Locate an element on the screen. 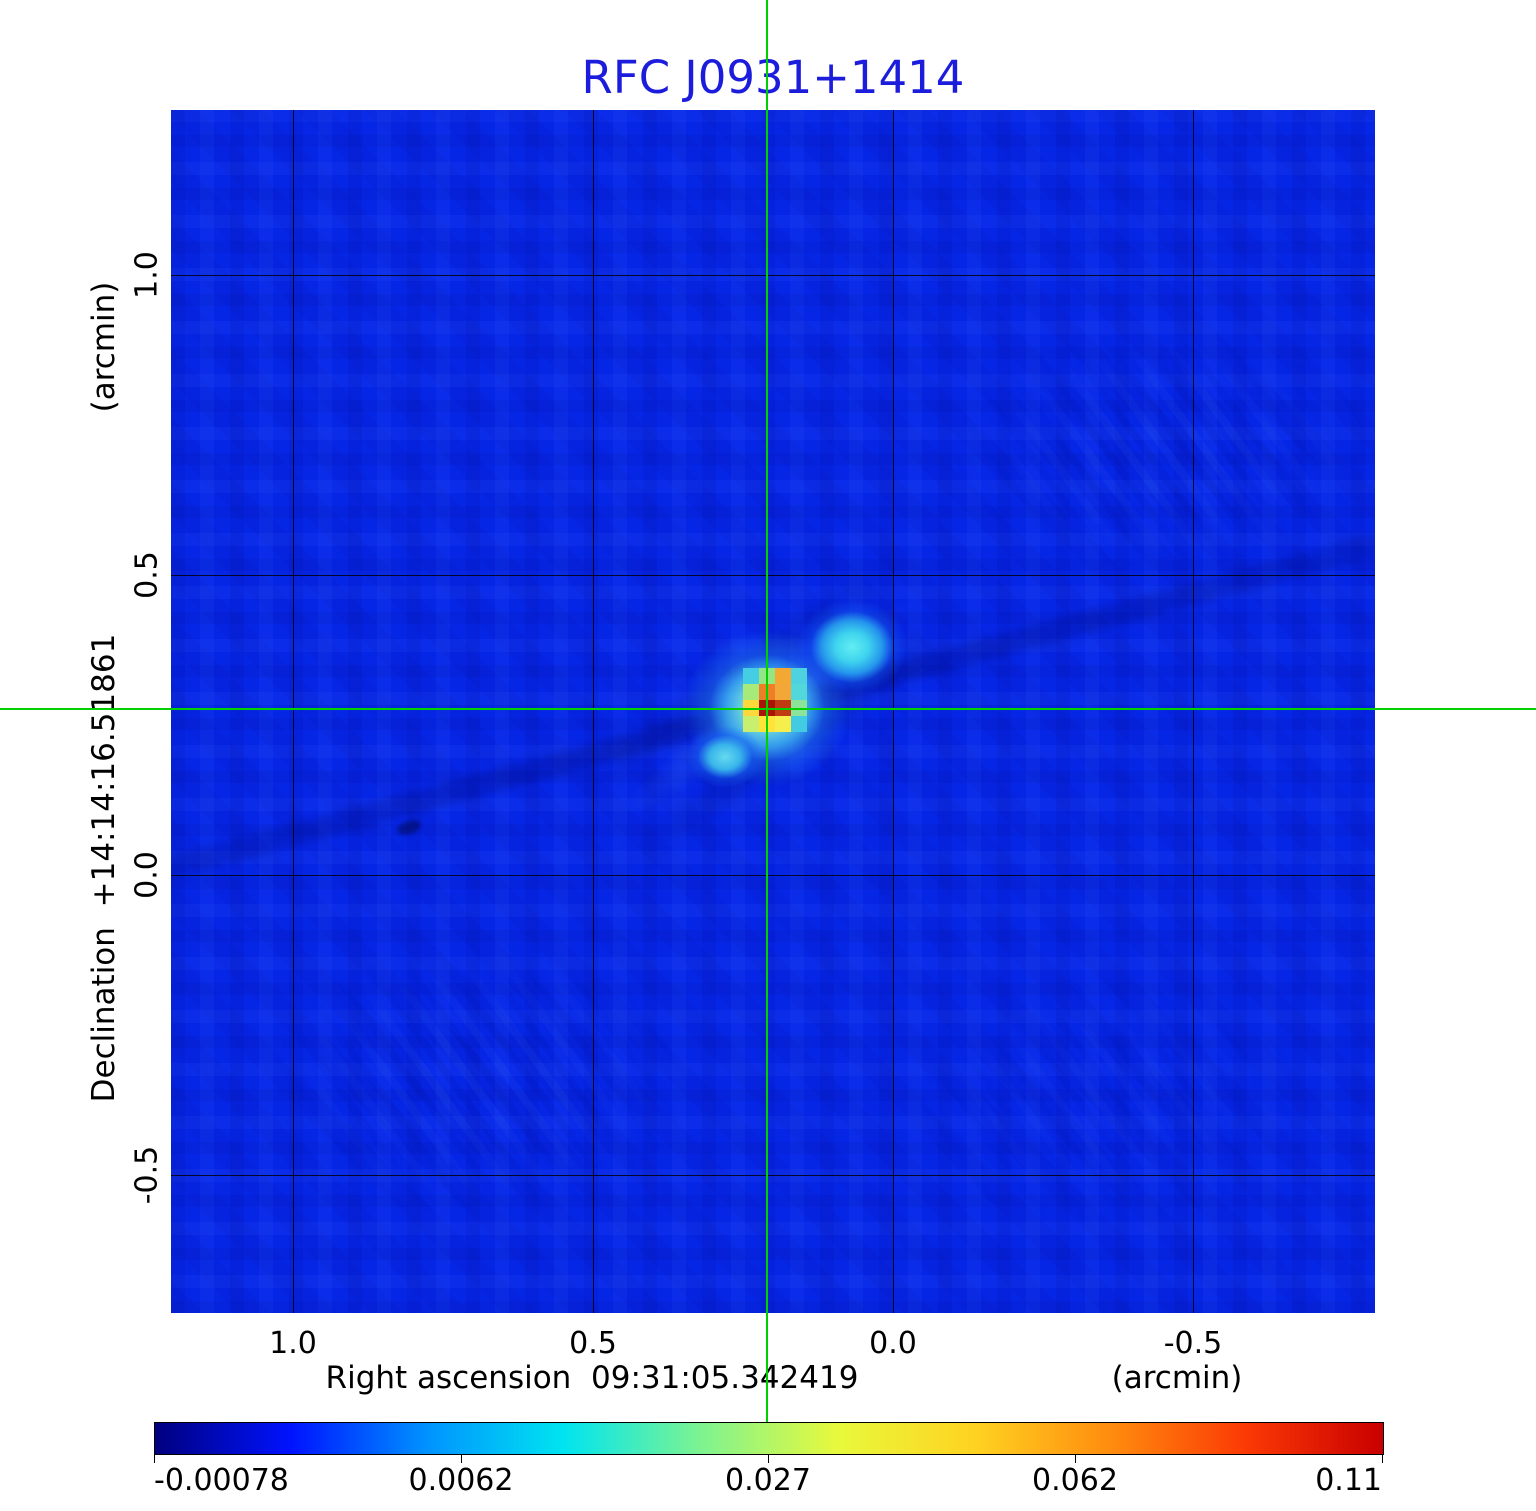  y-axis-unit-label: (arcmin) is located at coordinates (104, 347).